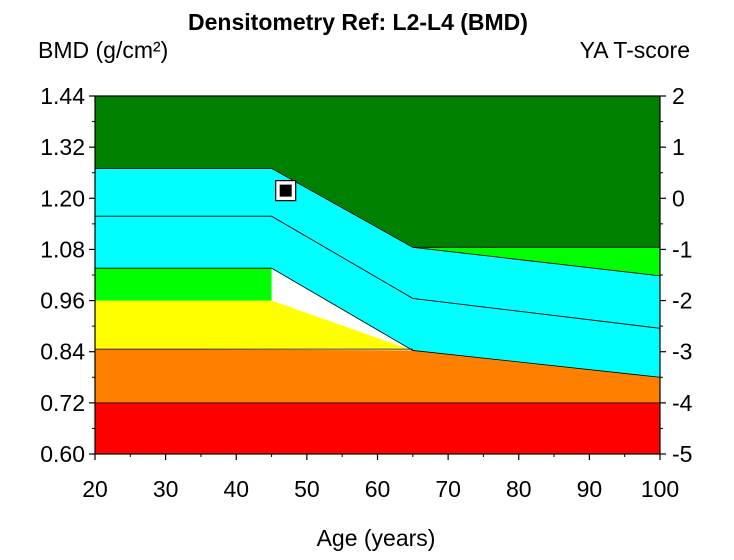  I want to click on y2-tick-label-6: -4, so click(682, 403).